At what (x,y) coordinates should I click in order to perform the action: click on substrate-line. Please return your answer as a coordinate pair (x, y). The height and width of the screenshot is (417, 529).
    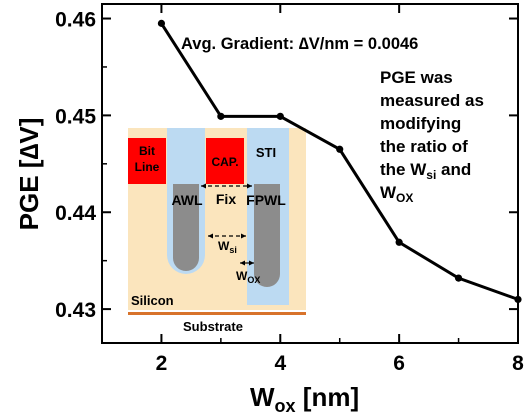
    Looking at the image, I should click on (217, 313).